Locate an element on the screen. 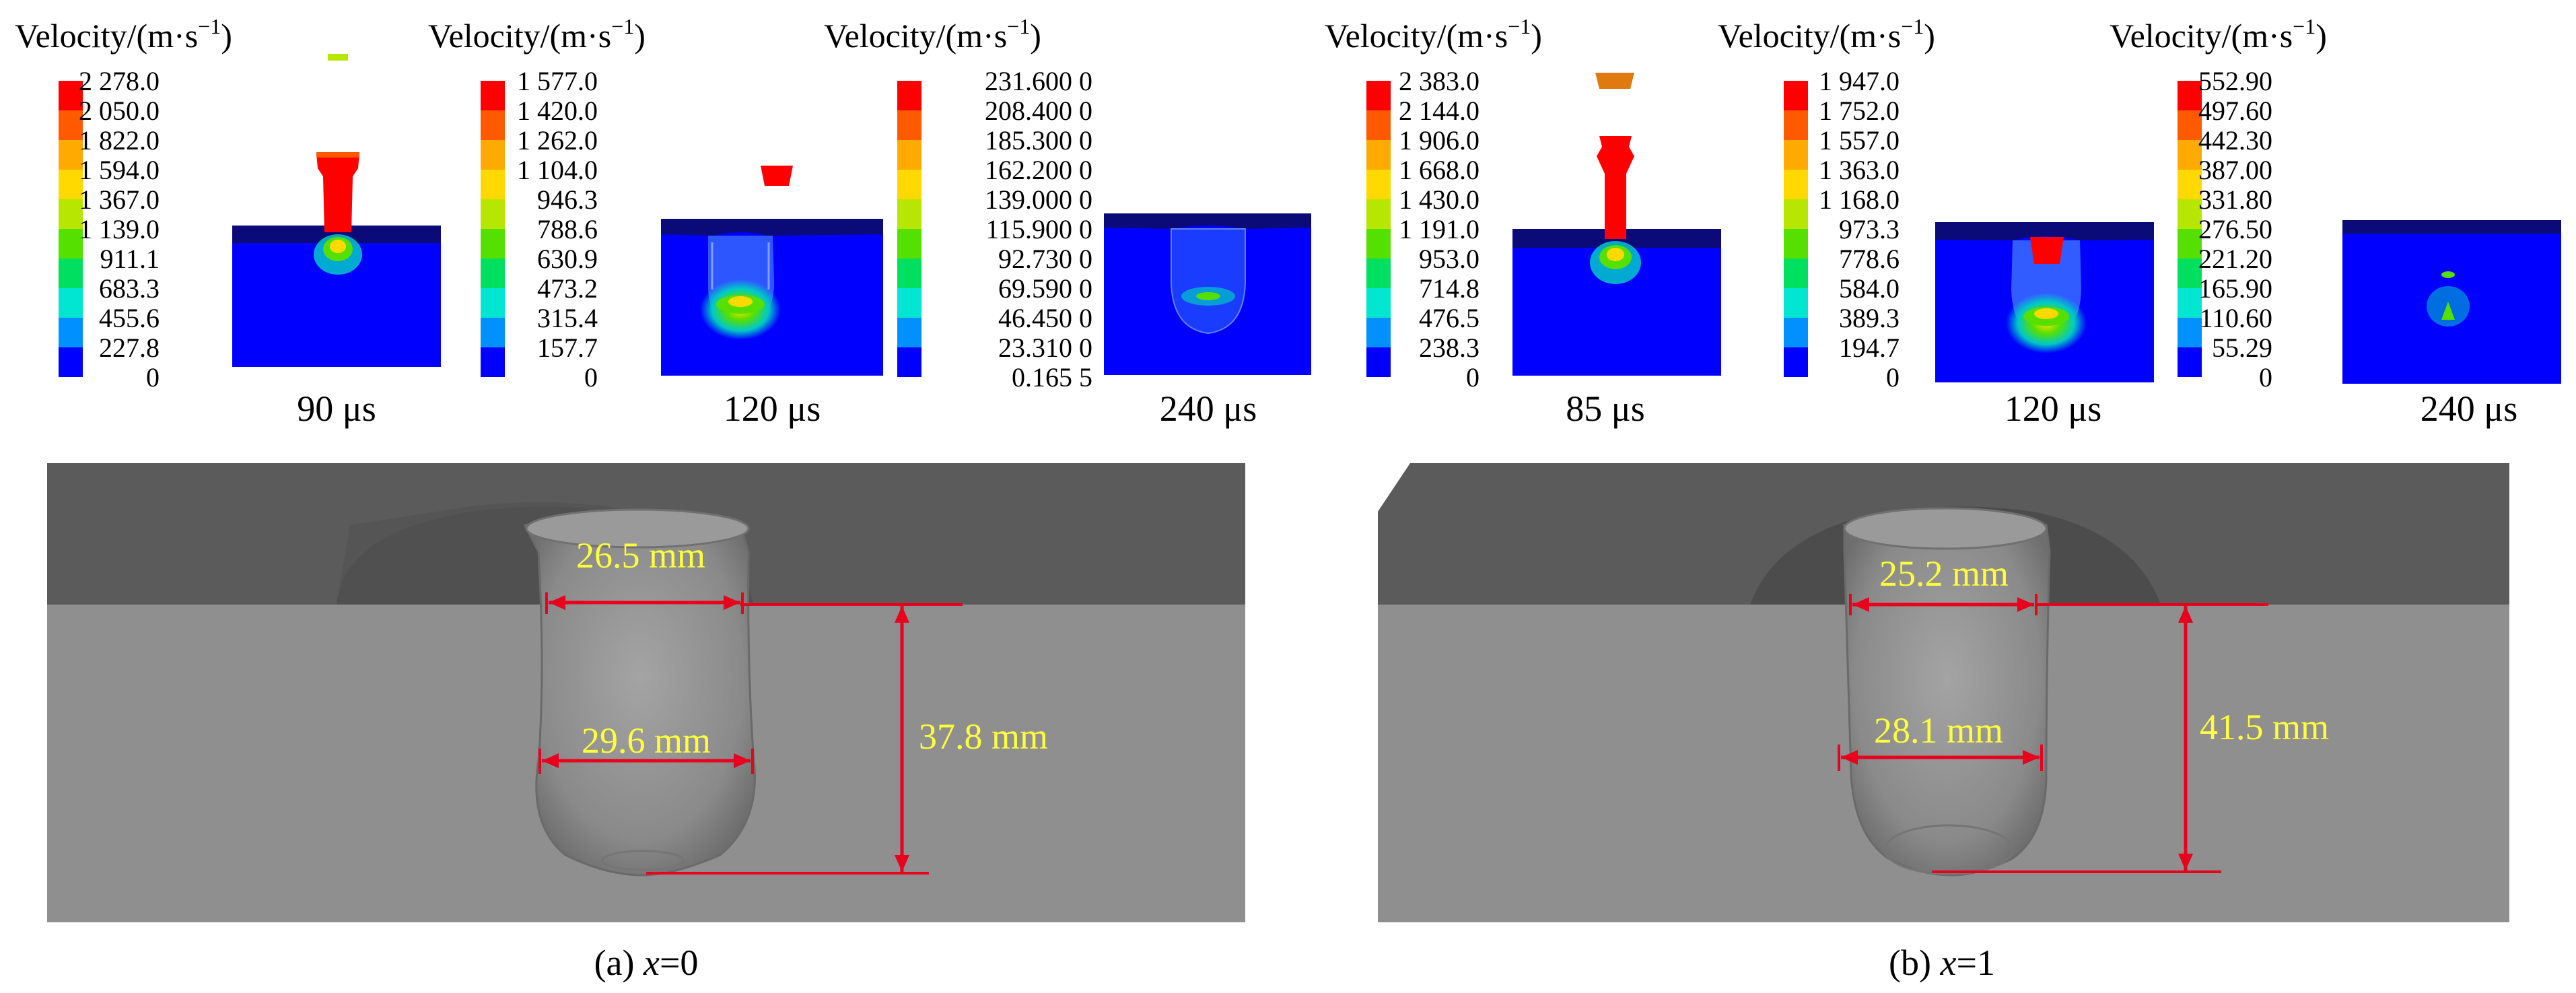 The image size is (2576, 993). colorbar-tick-label: 389.3 is located at coordinates (1869, 318).